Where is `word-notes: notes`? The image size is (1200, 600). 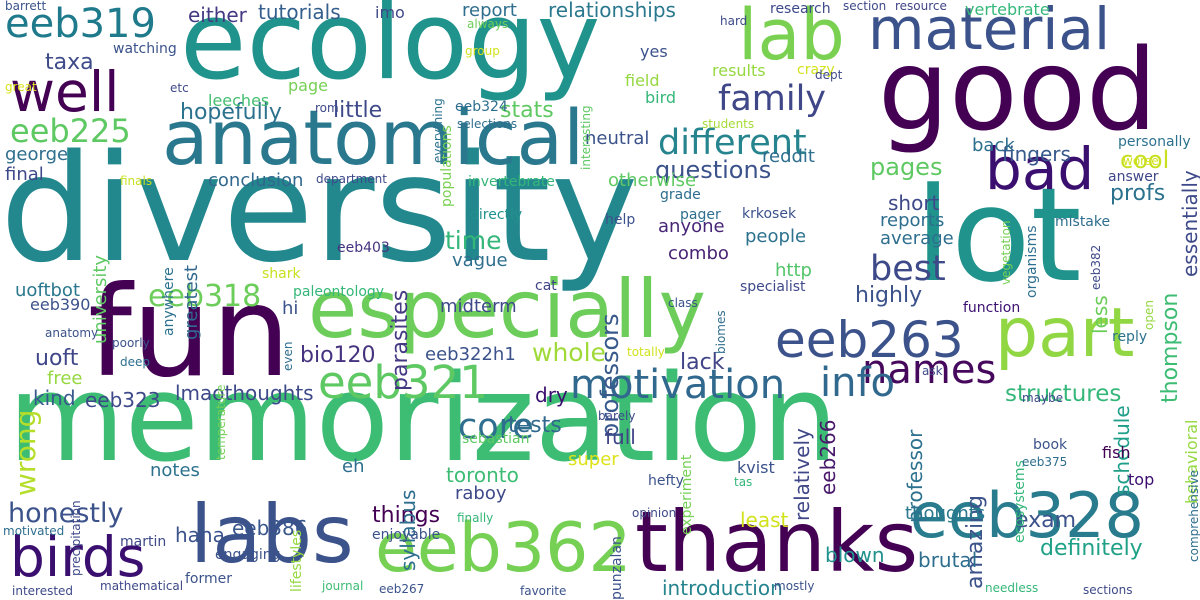
word-notes: notes is located at coordinates (175, 470).